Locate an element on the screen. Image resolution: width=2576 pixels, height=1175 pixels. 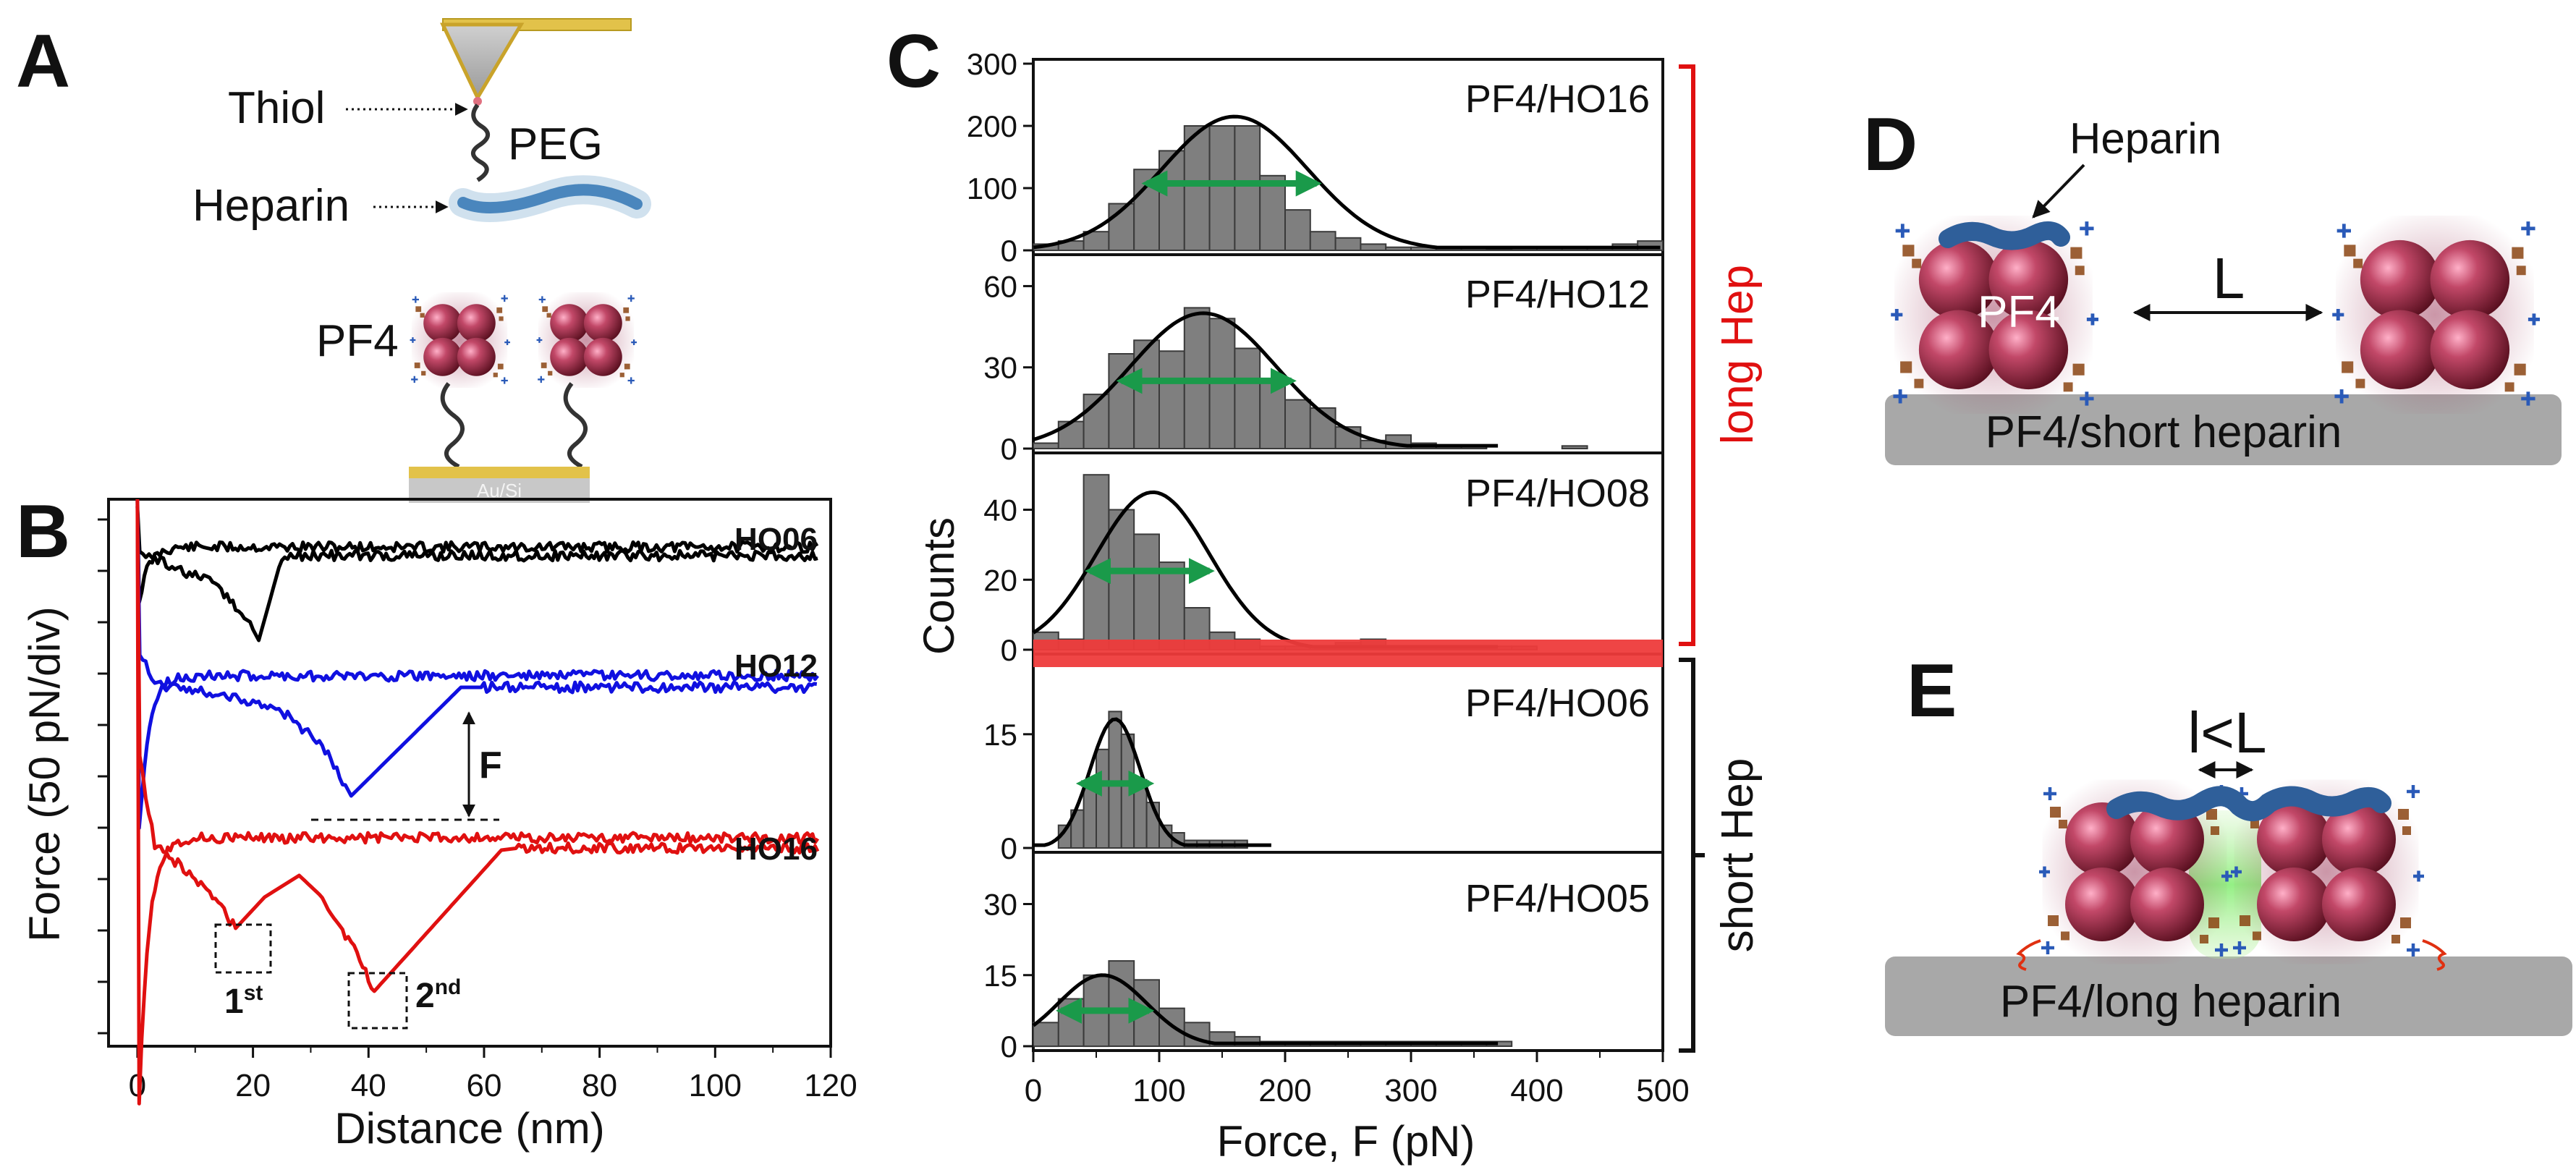
trace-label-ho06: HO06 is located at coordinates (776, 539).